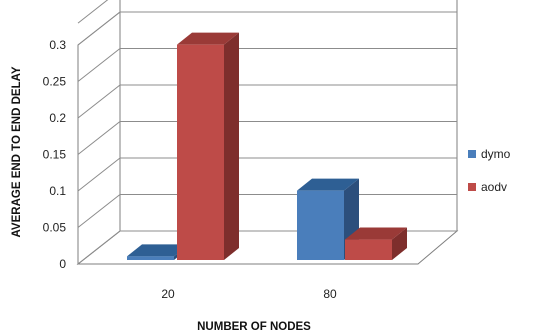  I want to click on x-tick-label: 20, so click(168, 294).